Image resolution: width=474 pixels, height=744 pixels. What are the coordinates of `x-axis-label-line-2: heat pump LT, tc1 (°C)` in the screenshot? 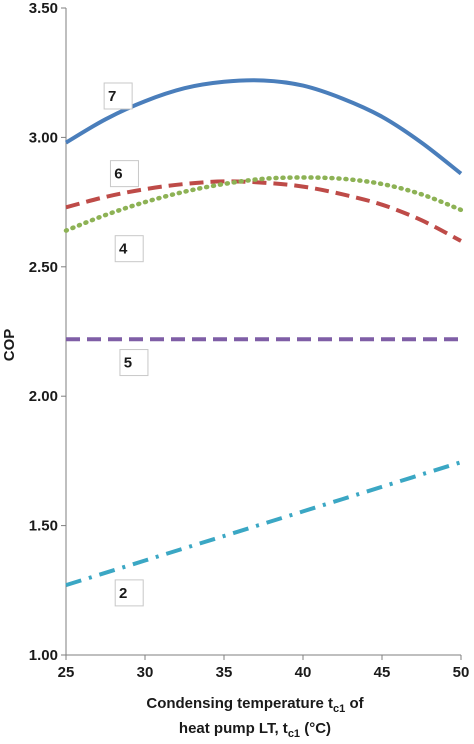 It's located at (255, 730).